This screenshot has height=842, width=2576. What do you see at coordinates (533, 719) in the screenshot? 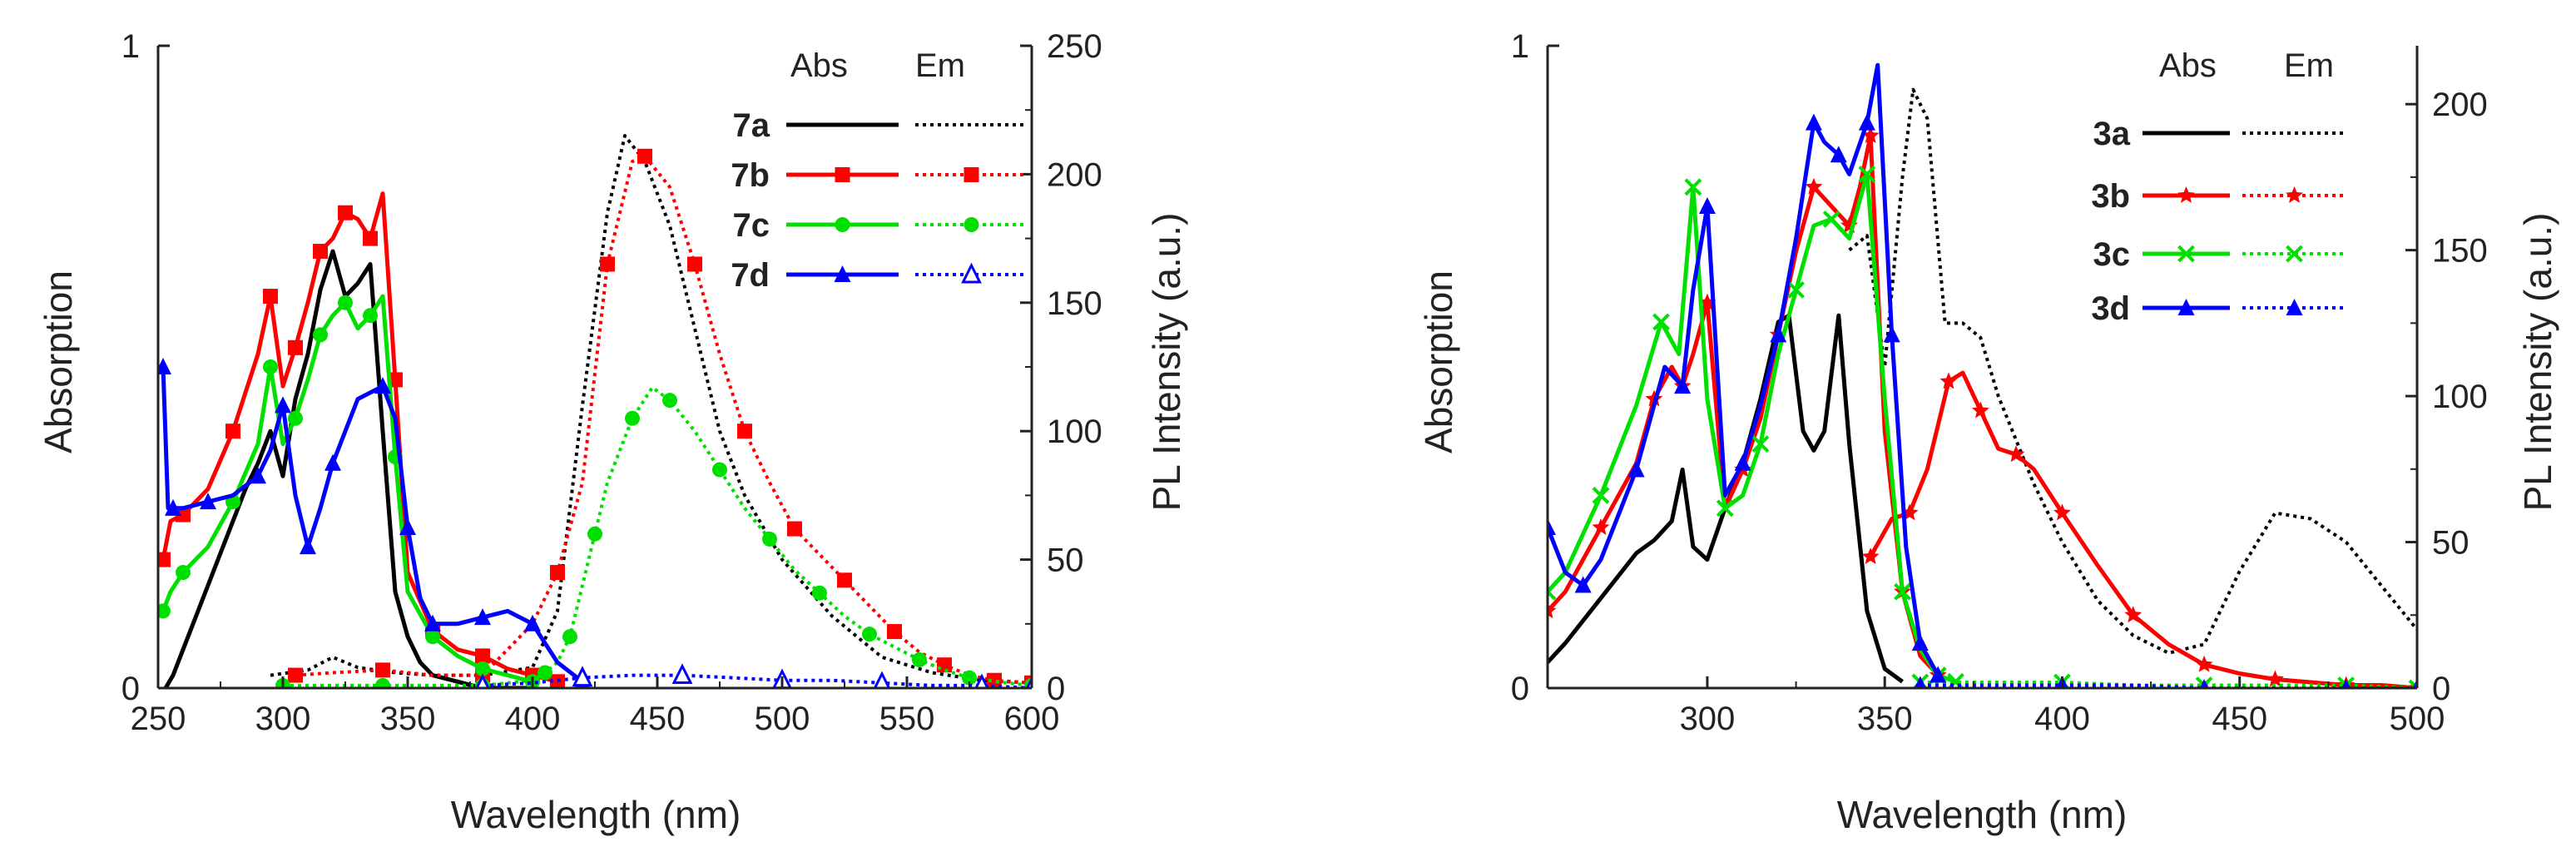
I see `x-tick-label: 400` at bounding box center [533, 719].